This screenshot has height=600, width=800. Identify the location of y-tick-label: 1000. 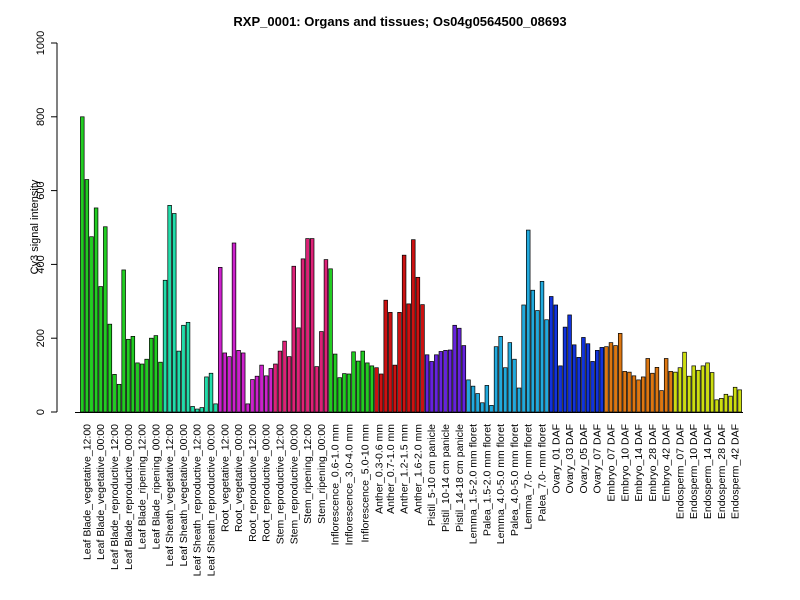
(41, 43).